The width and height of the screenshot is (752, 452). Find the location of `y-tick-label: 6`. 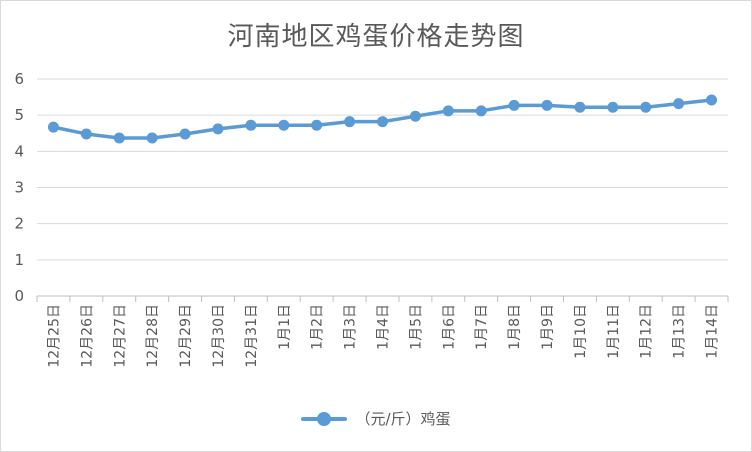

y-tick-label: 6 is located at coordinates (19, 79).